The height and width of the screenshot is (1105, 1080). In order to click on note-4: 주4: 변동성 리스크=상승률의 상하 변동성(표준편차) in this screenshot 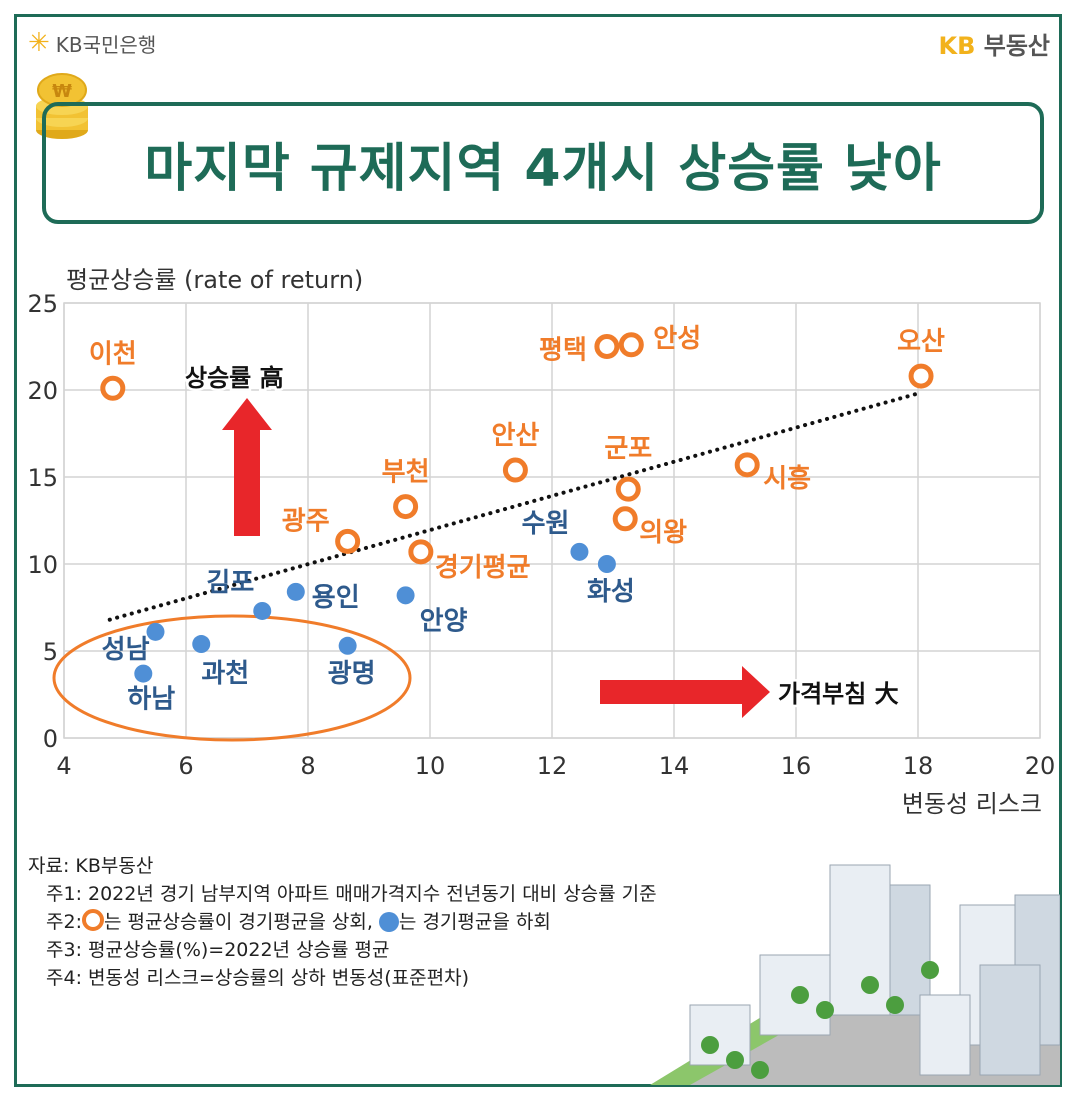, I will do `click(257, 978)`.